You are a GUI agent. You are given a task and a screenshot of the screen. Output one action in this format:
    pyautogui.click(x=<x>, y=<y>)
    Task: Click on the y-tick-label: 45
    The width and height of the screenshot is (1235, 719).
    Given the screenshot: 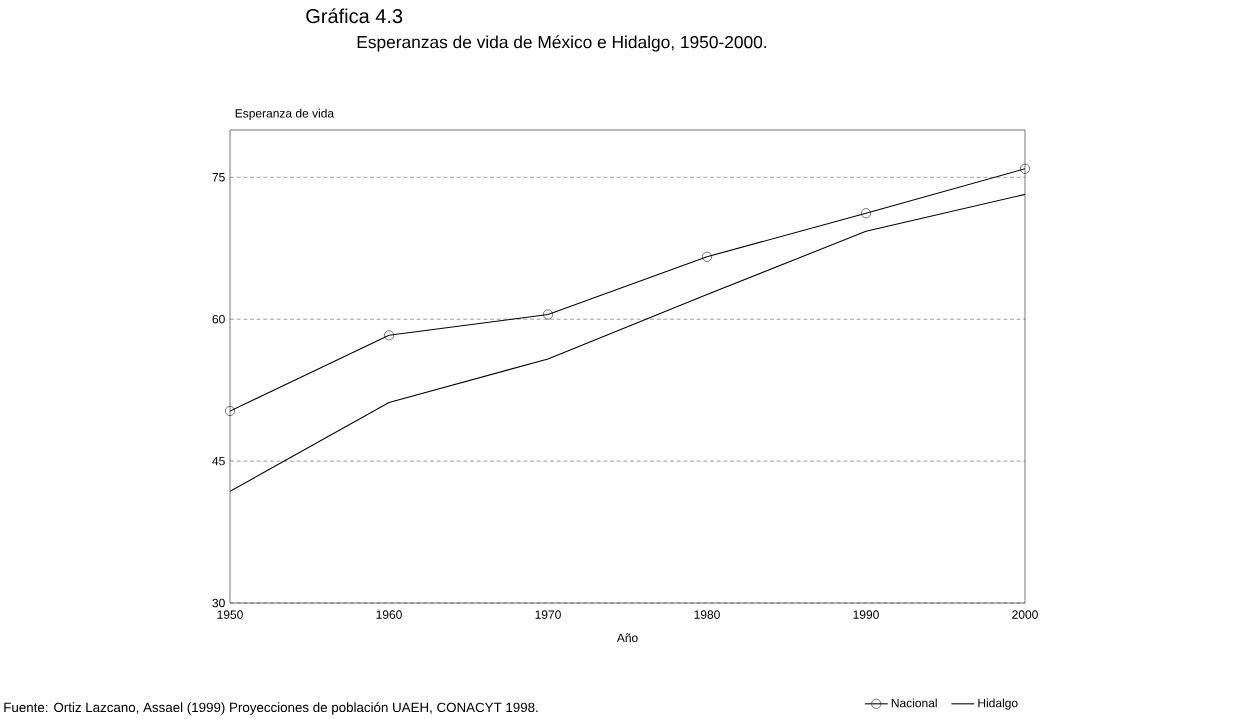 What is the action you would take?
    pyautogui.click(x=218, y=461)
    